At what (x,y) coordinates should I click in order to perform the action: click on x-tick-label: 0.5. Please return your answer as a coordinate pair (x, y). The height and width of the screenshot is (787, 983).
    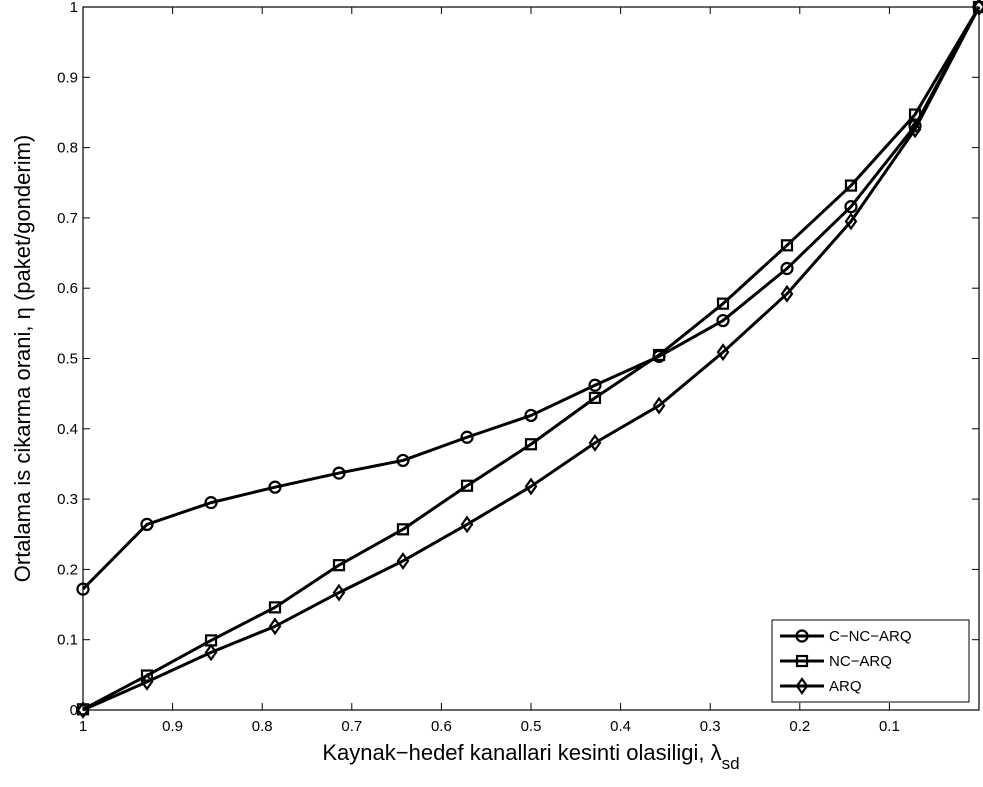
    Looking at the image, I should click on (531, 726).